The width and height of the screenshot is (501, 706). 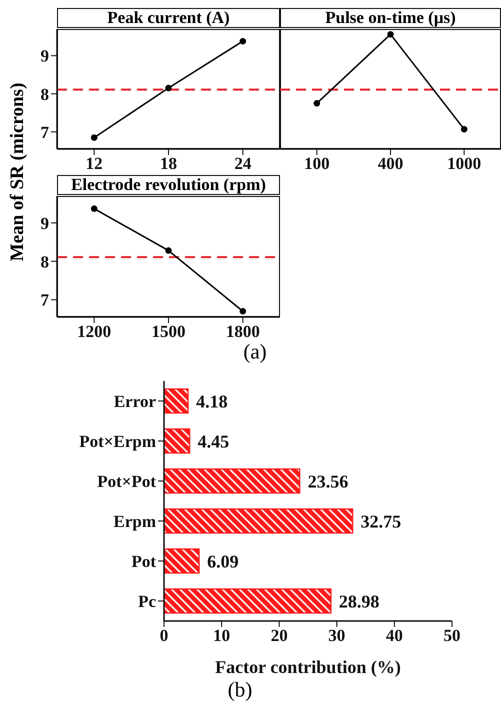 What do you see at coordinates (317, 164) in the screenshot?
I see `x-tick-label: 100` at bounding box center [317, 164].